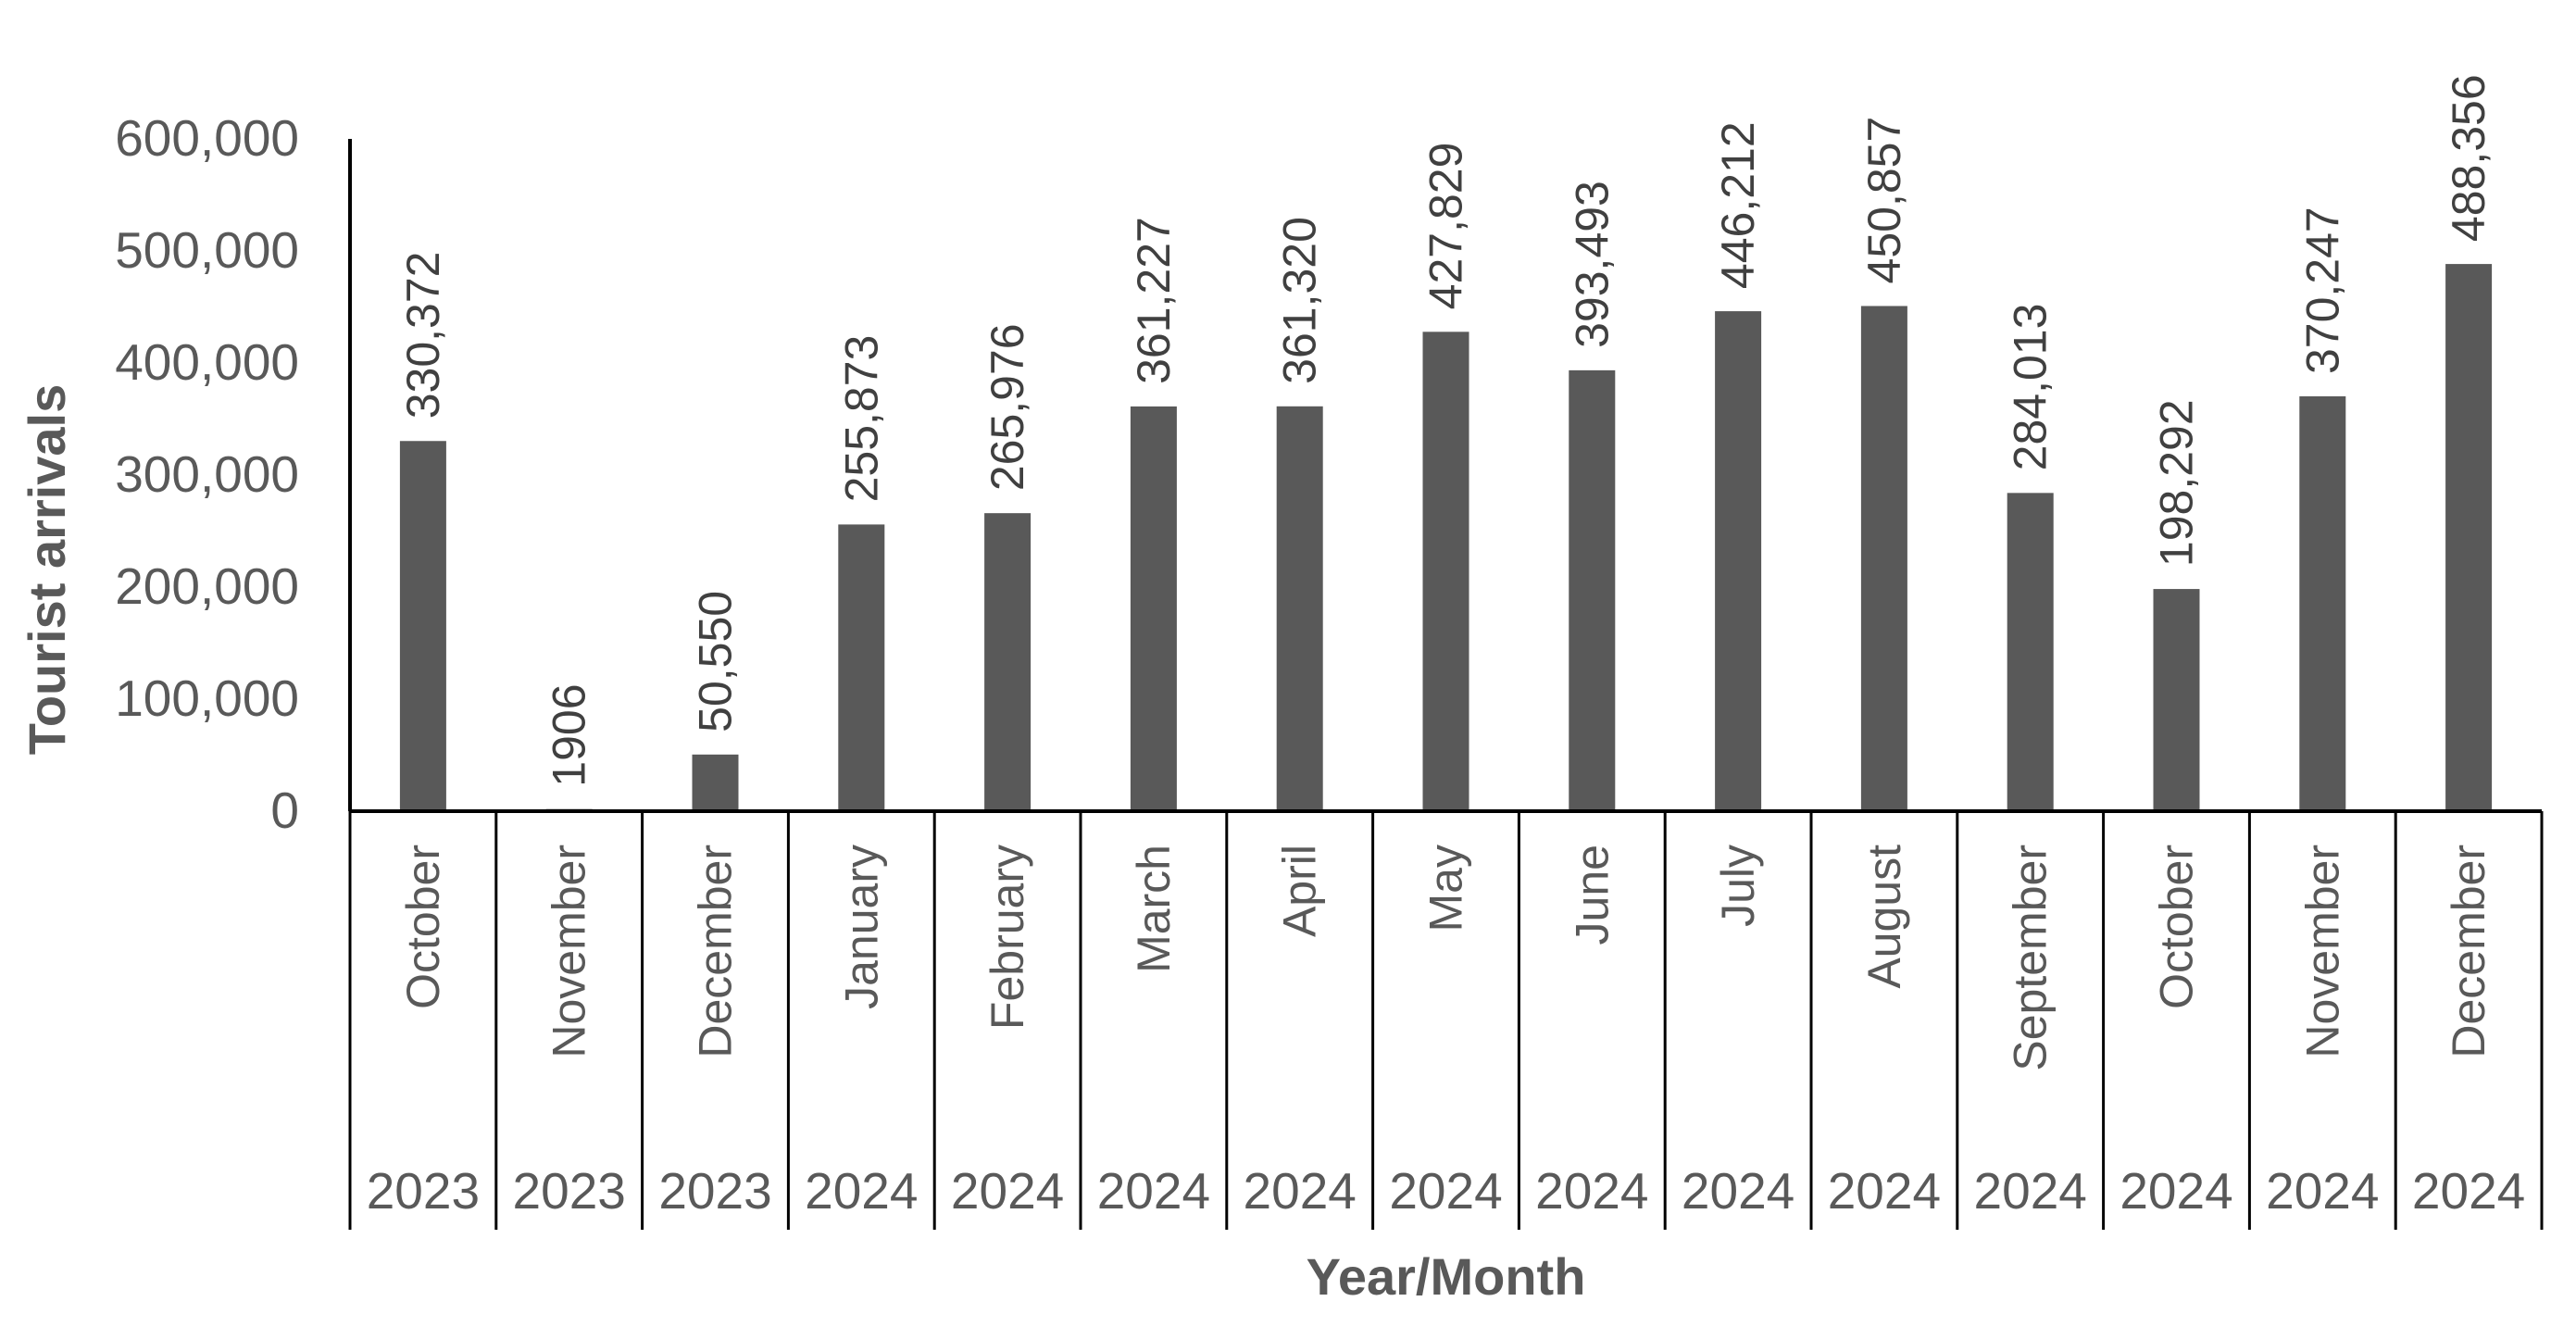  I want to click on data-label: 370,247, so click(2322, 290).